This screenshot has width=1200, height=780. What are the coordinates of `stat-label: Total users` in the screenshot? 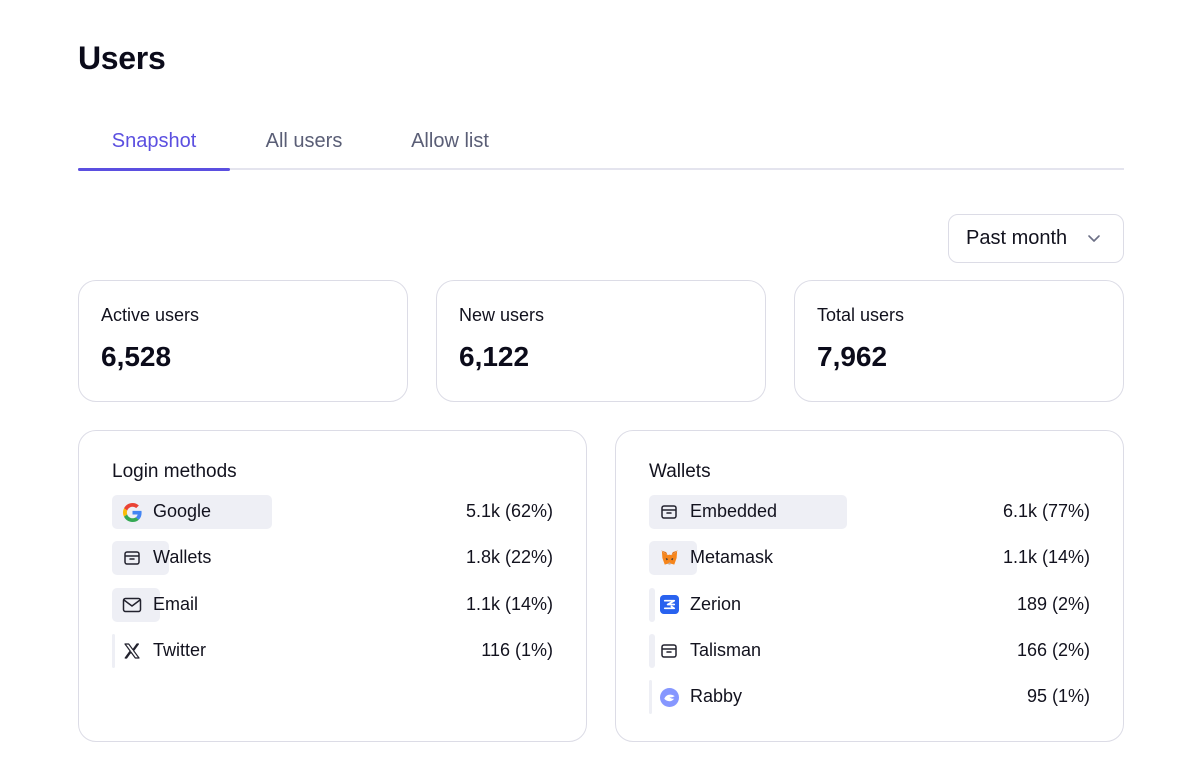 It's located at (861, 315).